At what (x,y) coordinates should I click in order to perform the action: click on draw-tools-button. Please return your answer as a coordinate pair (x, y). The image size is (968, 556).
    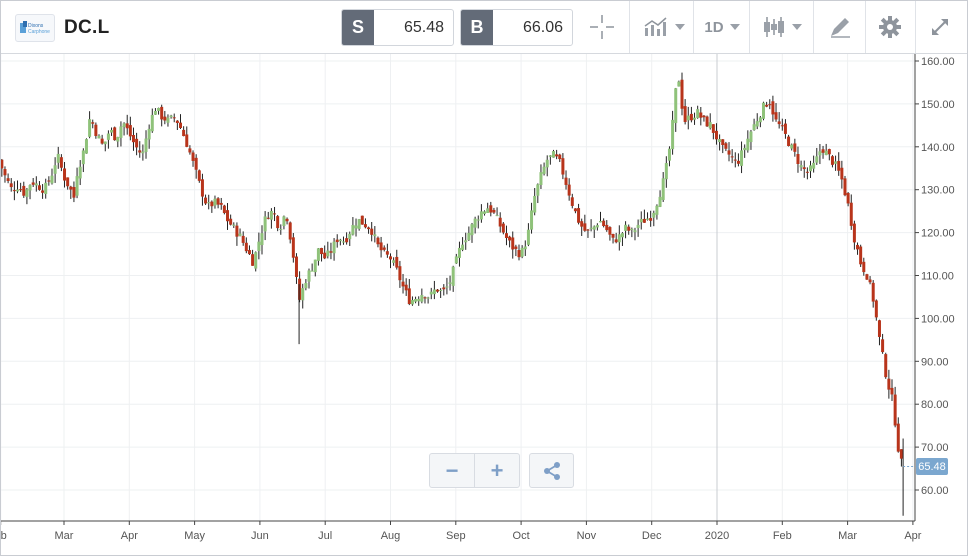
    Looking at the image, I should click on (840, 27).